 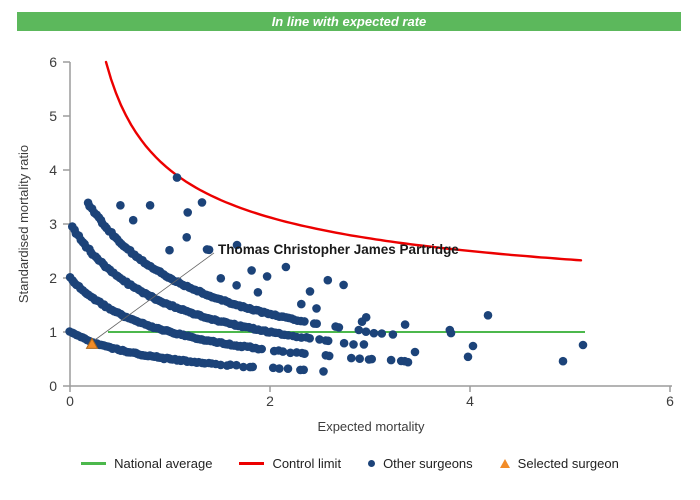 What do you see at coordinates (94, 463) in the screenshot?
I see `national-average-line-swatch` at bounding box center [94, 463].